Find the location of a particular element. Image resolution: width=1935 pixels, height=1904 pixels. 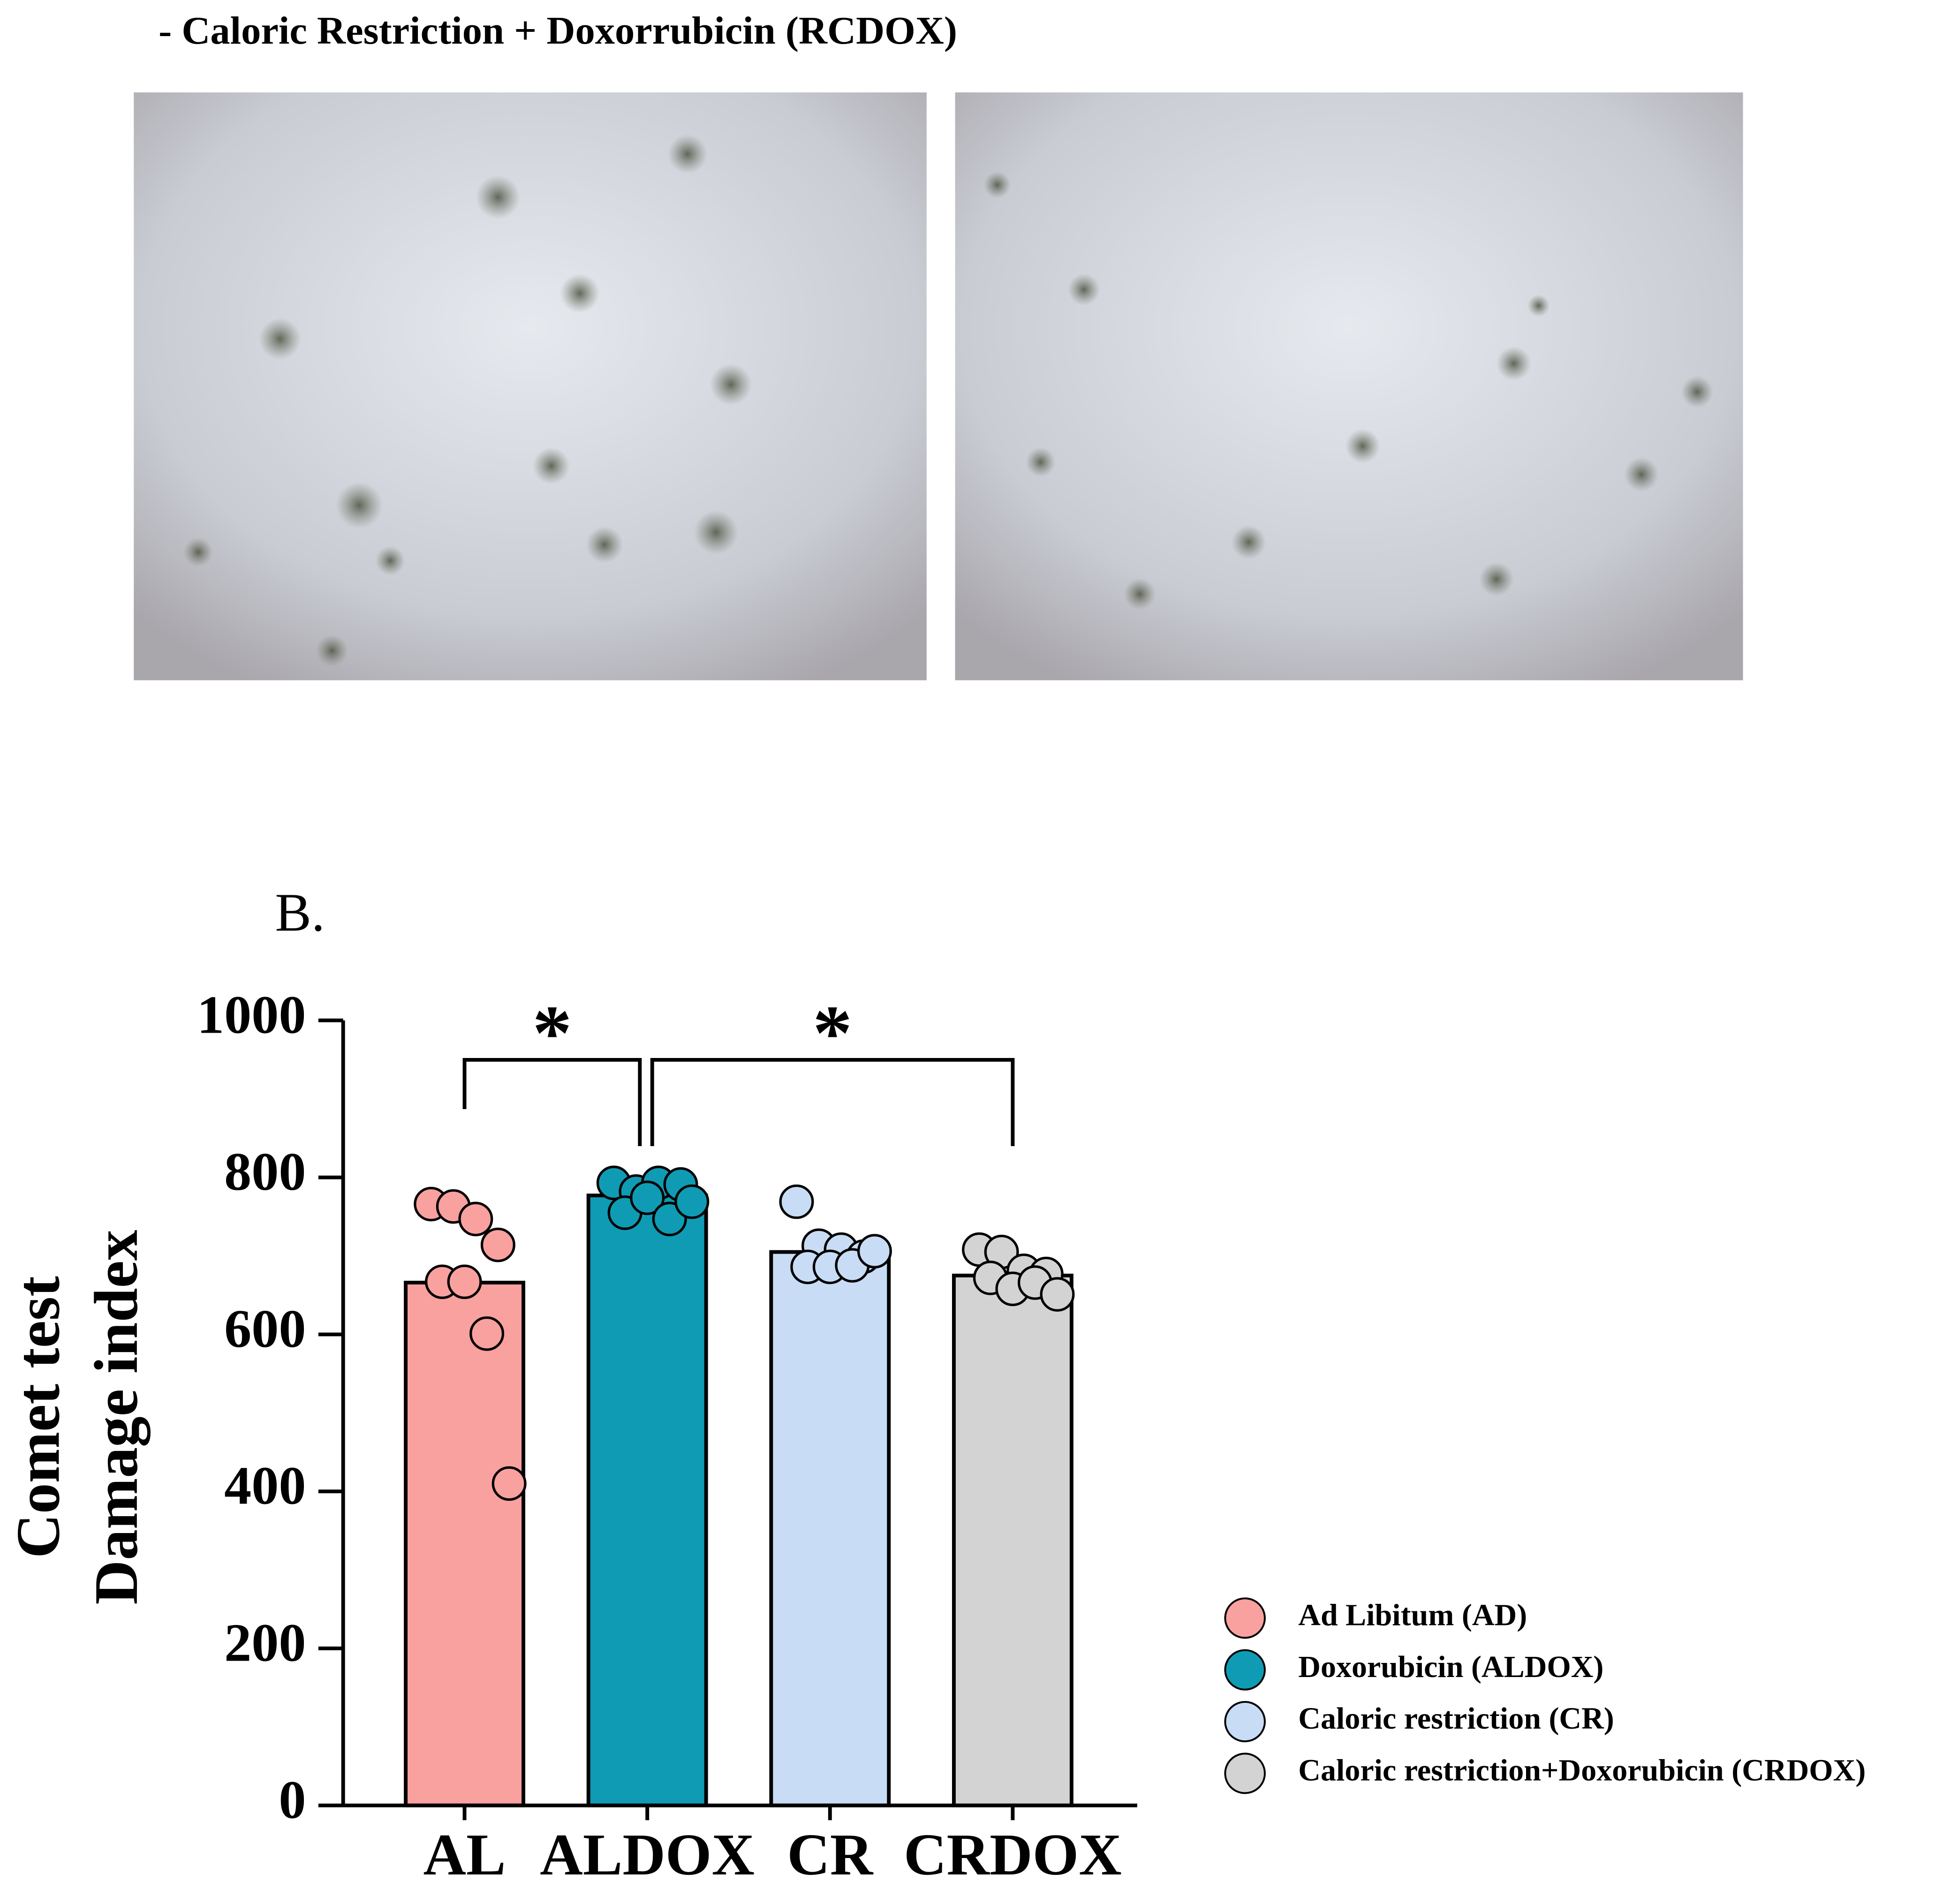

y-tick-label: 0 is located at coordinates (292, 1800).